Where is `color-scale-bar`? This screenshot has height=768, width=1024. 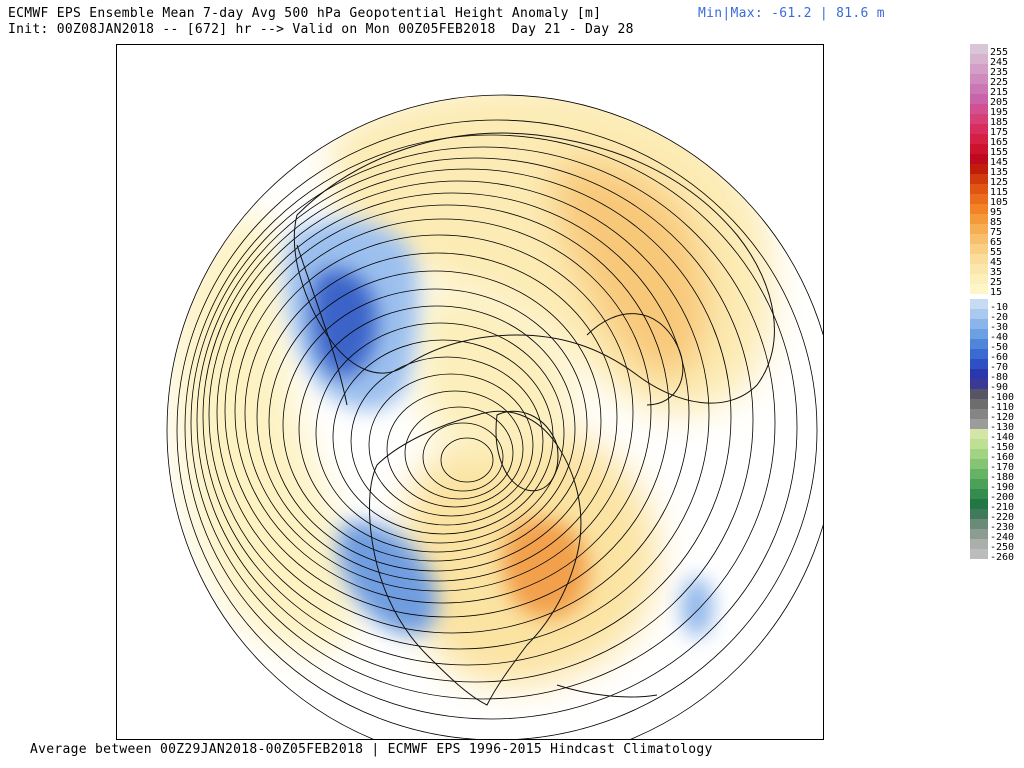
color-scale-bar is located at coordinates (979, 301).